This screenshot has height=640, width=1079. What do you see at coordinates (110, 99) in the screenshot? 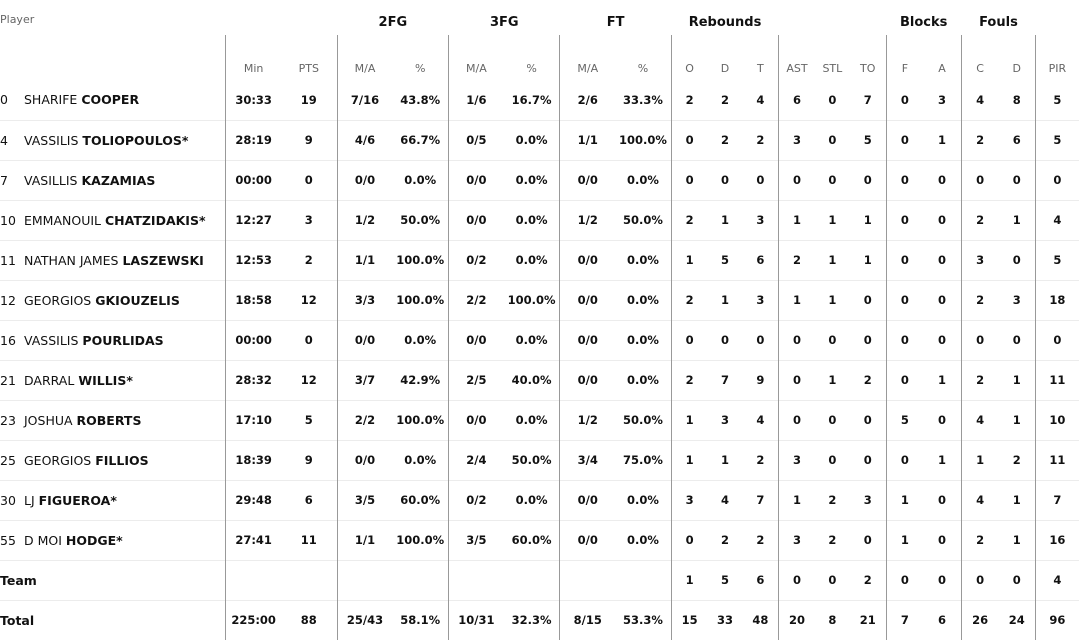
I see `player-last-name: COOPER` at bounding box center [110, 99].